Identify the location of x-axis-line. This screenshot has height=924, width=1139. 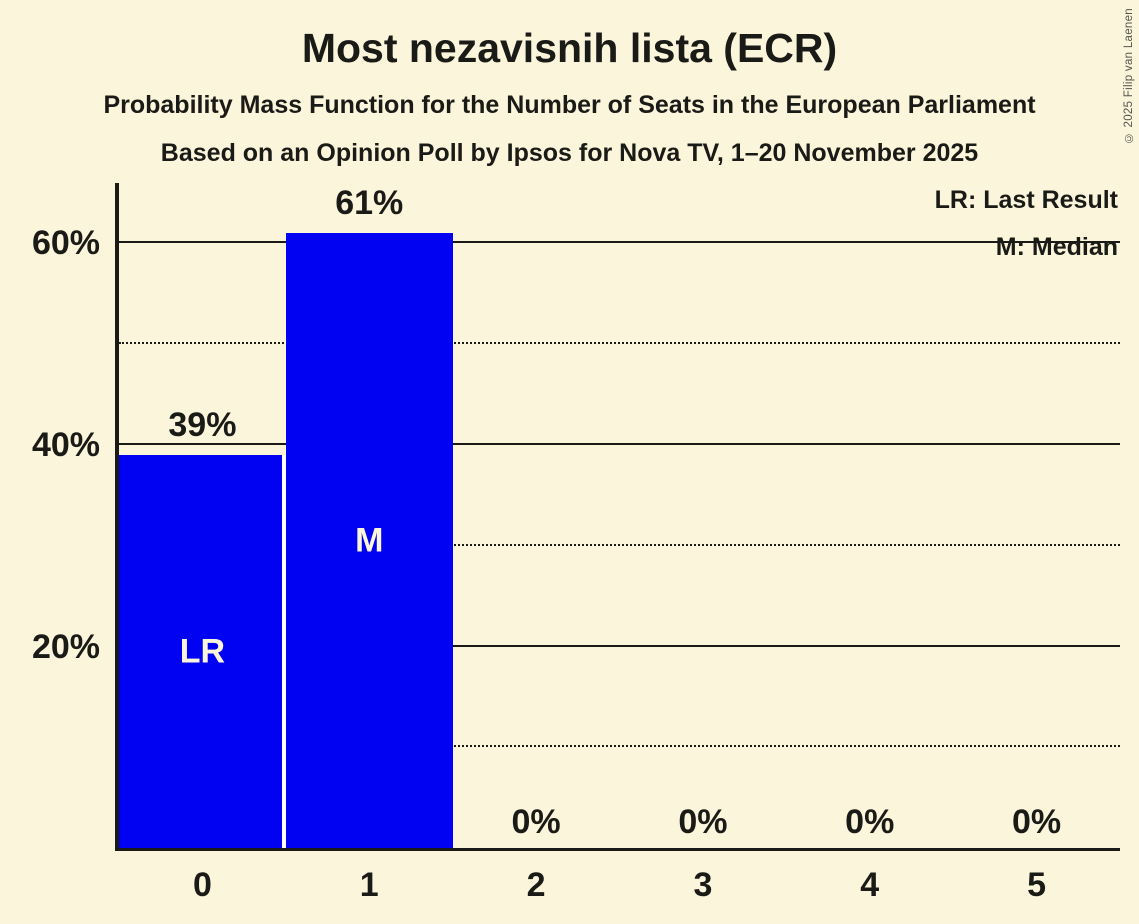
(617, 849).